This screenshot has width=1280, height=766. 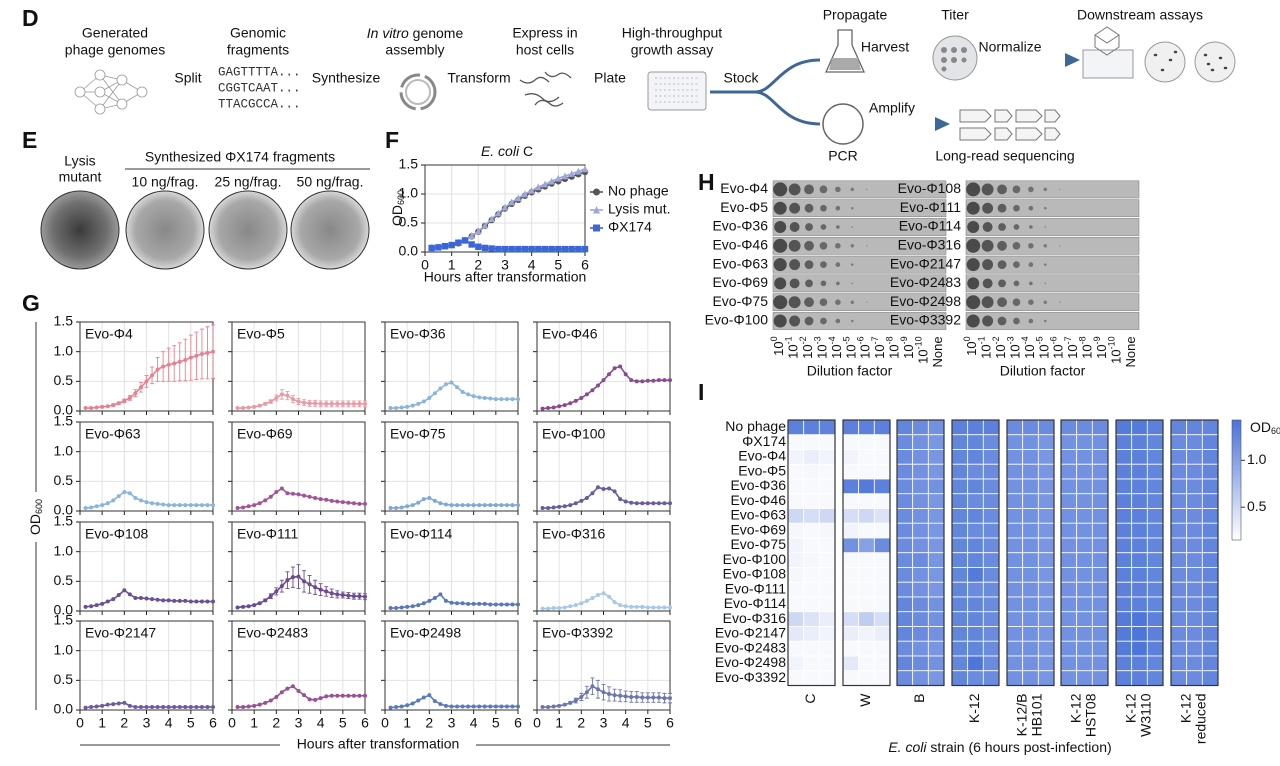 I want to click on y-tick-label: 0.0, so click(x=409, y=251).